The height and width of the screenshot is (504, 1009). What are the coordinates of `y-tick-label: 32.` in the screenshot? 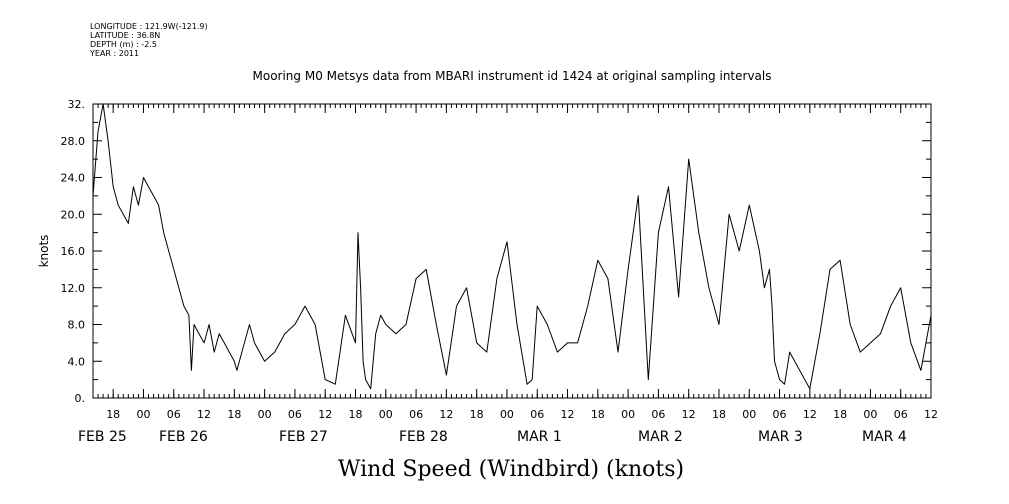 It's located at (77, 104).